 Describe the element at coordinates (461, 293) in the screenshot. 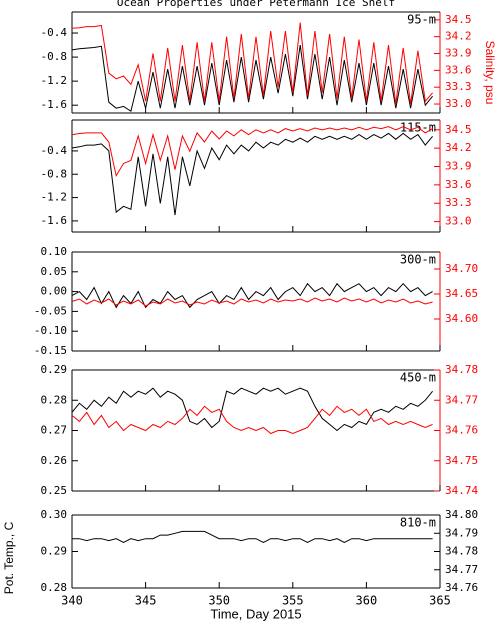

I see `y2-tick-label: 34.65` at that location.